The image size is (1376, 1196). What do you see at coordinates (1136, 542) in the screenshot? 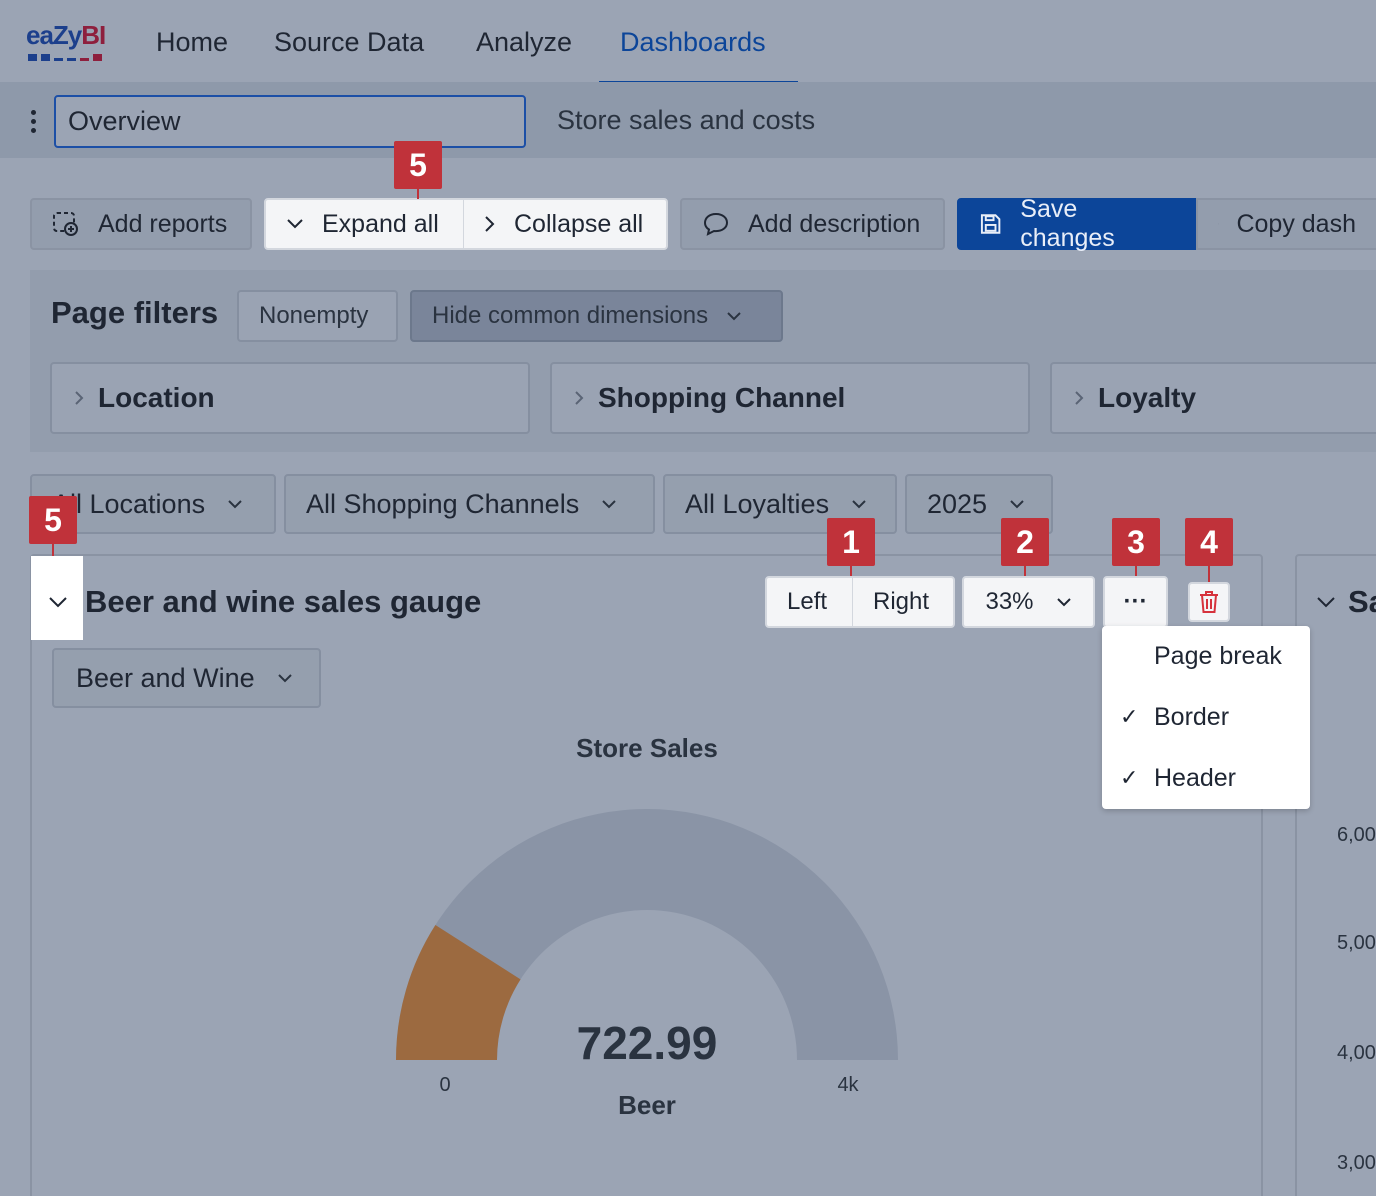
I see `callout-badge-3: 3` at bounding box center [1136, 542].